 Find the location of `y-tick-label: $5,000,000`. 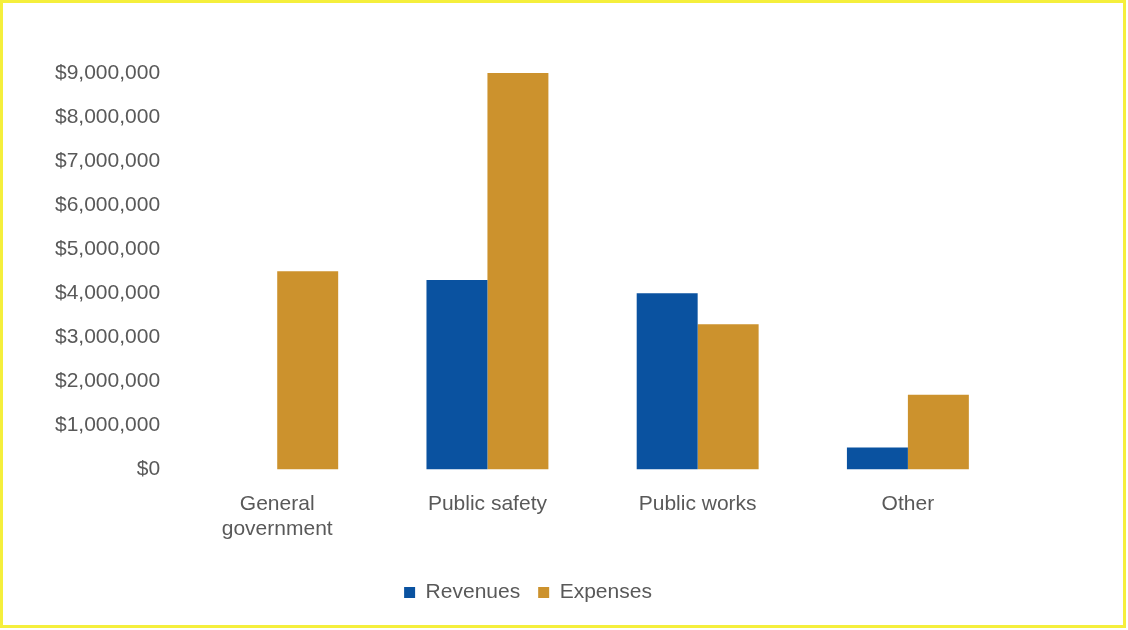

y-tick-label: $5,000,000 is located at coordinates (107, 248).